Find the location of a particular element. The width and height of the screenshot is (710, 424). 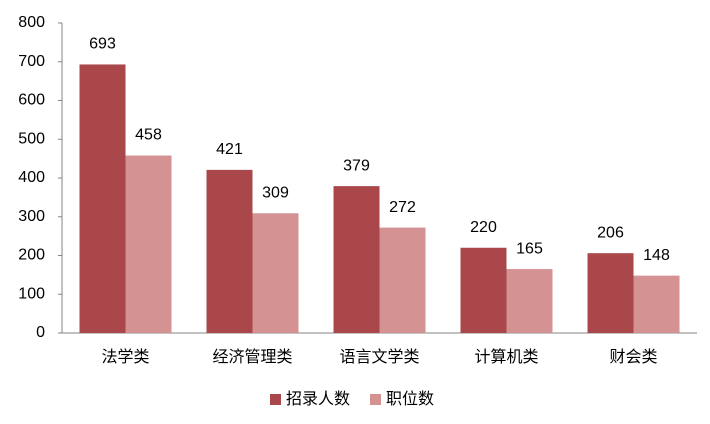

x-tick-label: 经济管理类 is located at coordinates (252, 357).